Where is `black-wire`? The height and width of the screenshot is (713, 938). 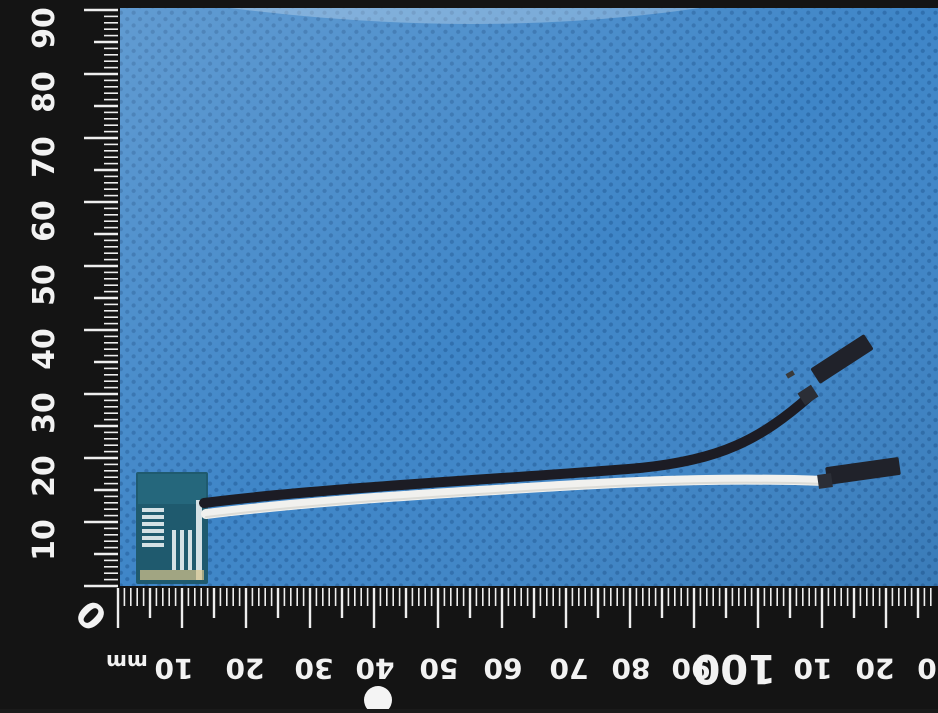
black-wire is located at coordinates (507, 449).